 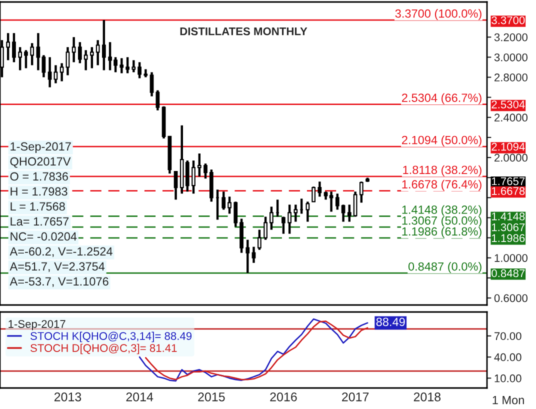 I want to click on ref-line-label: 1.8118 (38.2%), so click(x=442, y=170).